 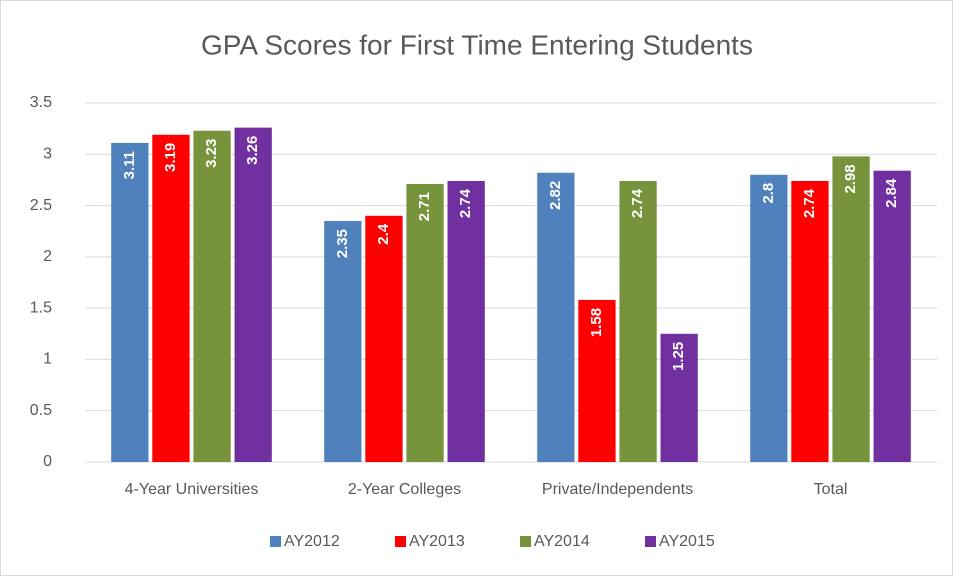 I want to click on value-label: 2.82, so click(x=555, y=195).